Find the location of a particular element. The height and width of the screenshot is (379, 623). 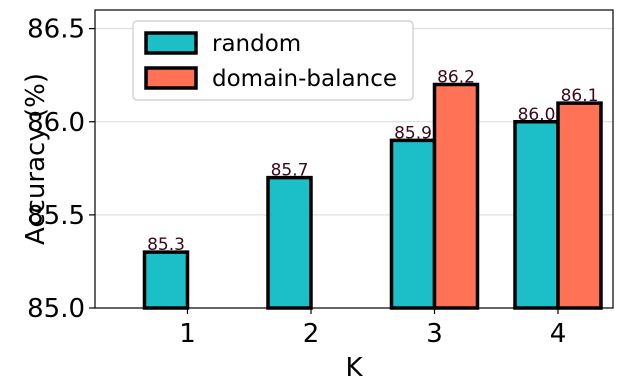

x-axis-title: K is located at coordinates (354, 366).